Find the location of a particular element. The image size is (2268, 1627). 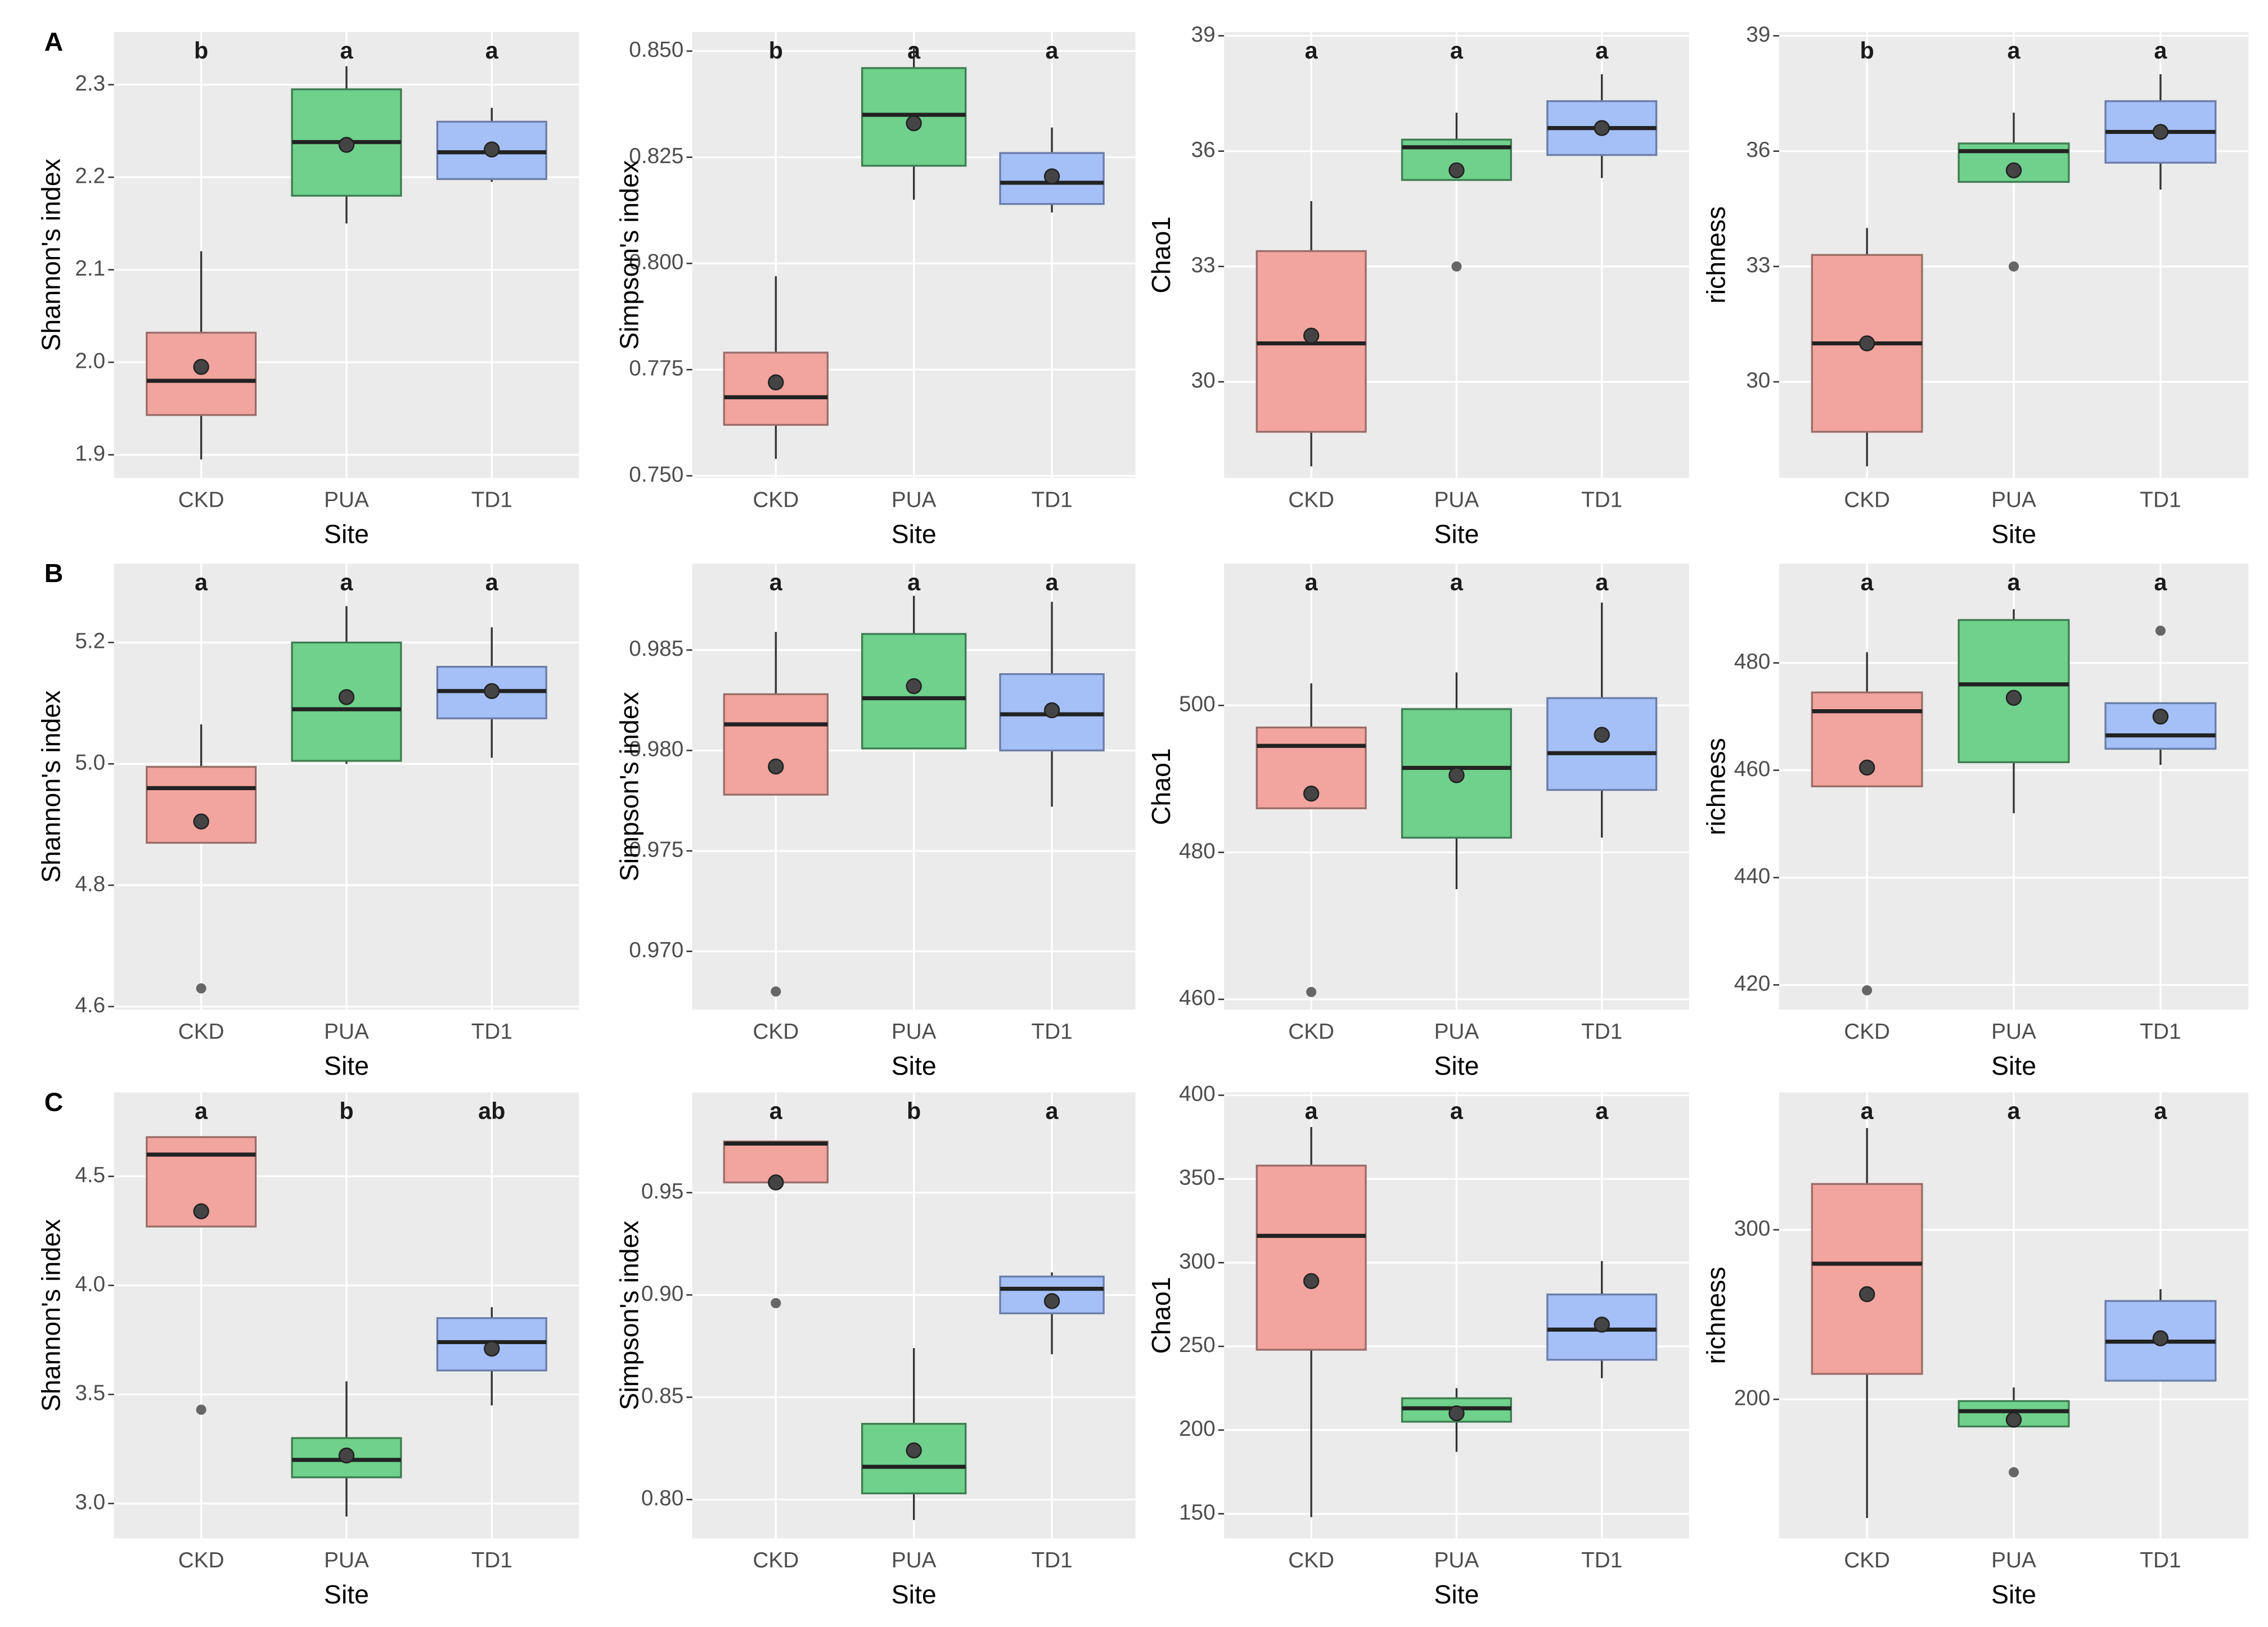

y-tick-label: 400 is located at coordinates (1197, 1094).